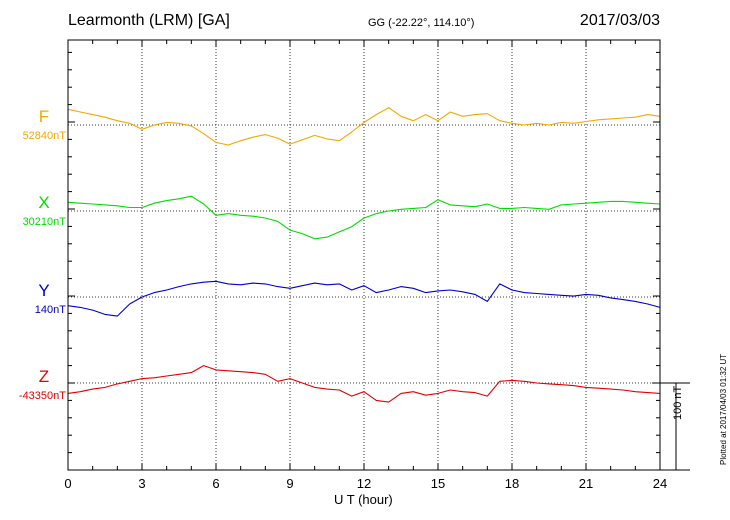 The height and width of the screenshot is (520, 730). Describe the element at coordinates (364, 126) in the screenshot. I see `series-line-f` at that location.